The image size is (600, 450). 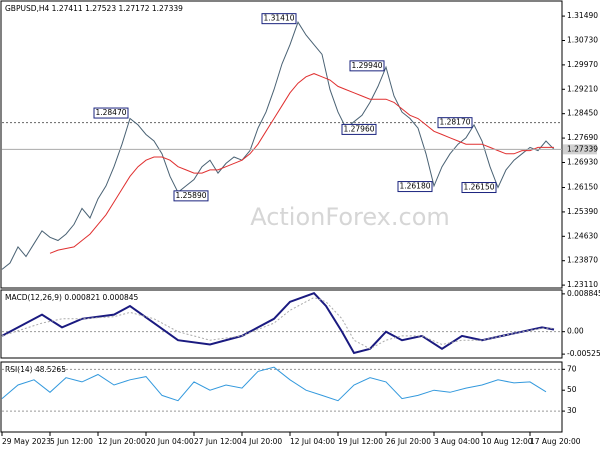 What do you see at coordinates (582, 15) in the screenshot?
I see `y-tick-label: 1.31490` at bounding box center [582, 15].